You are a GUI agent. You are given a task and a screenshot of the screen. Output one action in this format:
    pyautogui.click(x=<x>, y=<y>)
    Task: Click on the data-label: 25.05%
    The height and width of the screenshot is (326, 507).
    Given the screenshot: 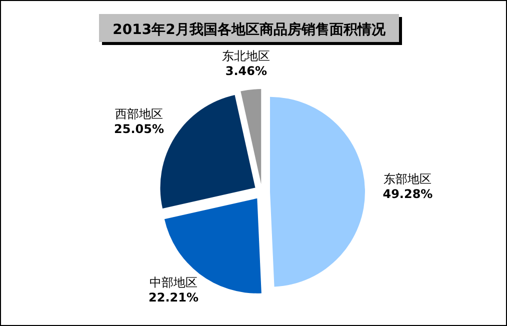 What is the action you would take?
    pyautogui.click(x=139, y=129)
    